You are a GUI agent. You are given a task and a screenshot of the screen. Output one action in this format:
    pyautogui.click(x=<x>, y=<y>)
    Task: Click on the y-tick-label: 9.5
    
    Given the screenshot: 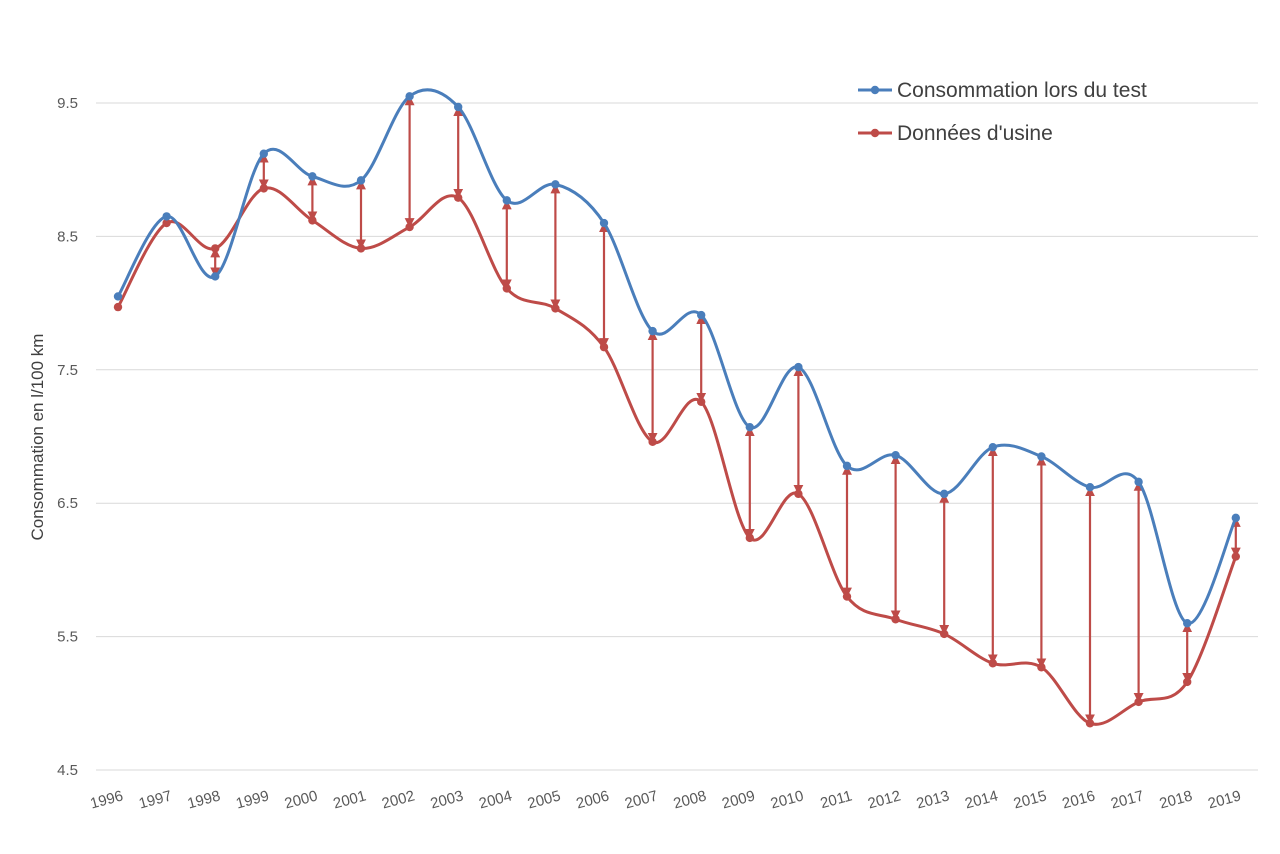 What is the action you would take?
    pyautogui.click(x=67, y=103)
    